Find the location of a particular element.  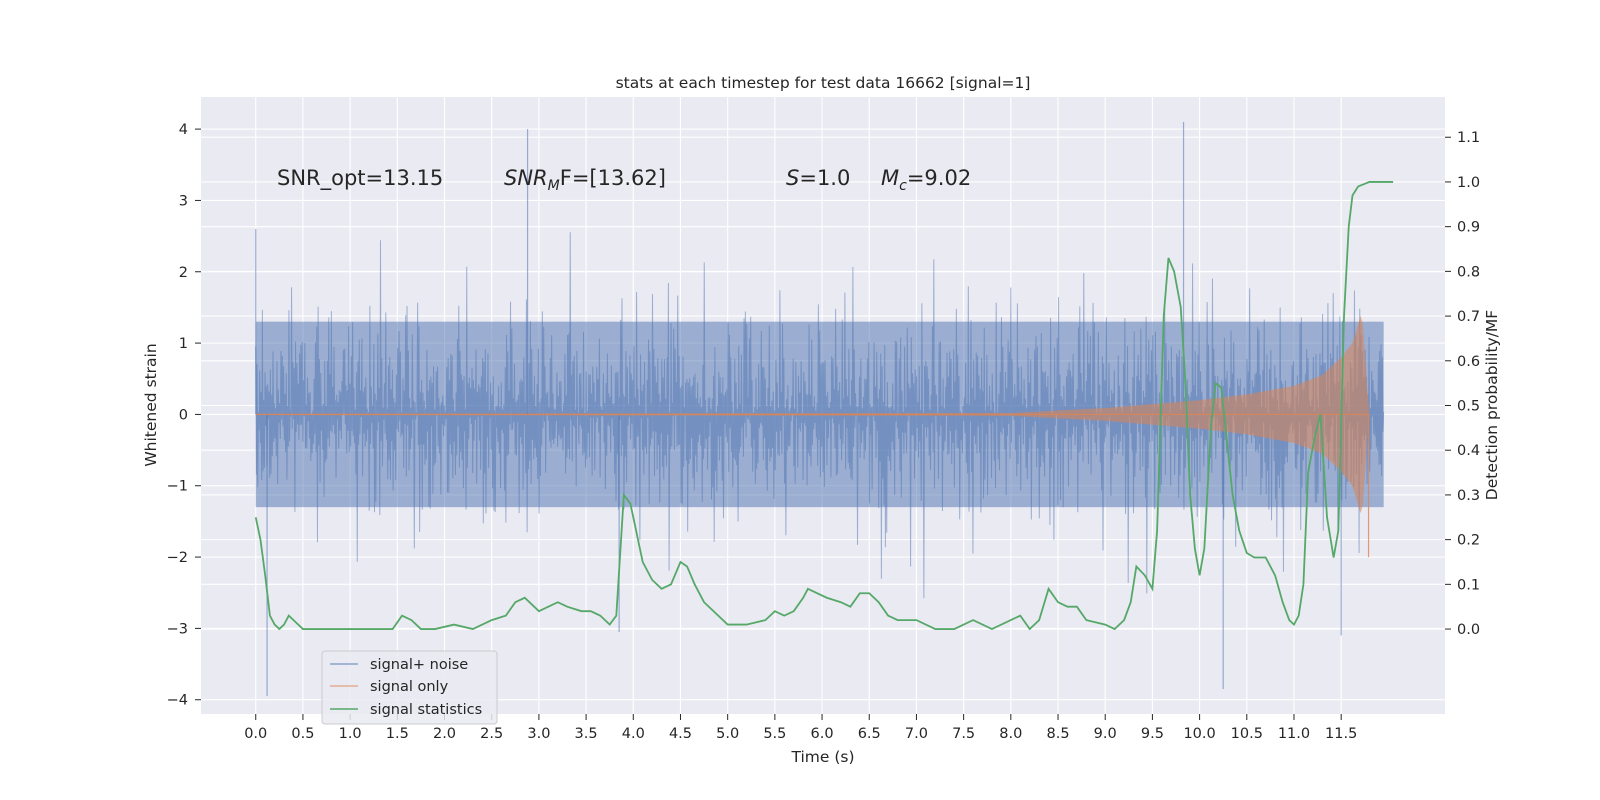

x-tick-label: 2.0 is located at coordinates (444, 734).